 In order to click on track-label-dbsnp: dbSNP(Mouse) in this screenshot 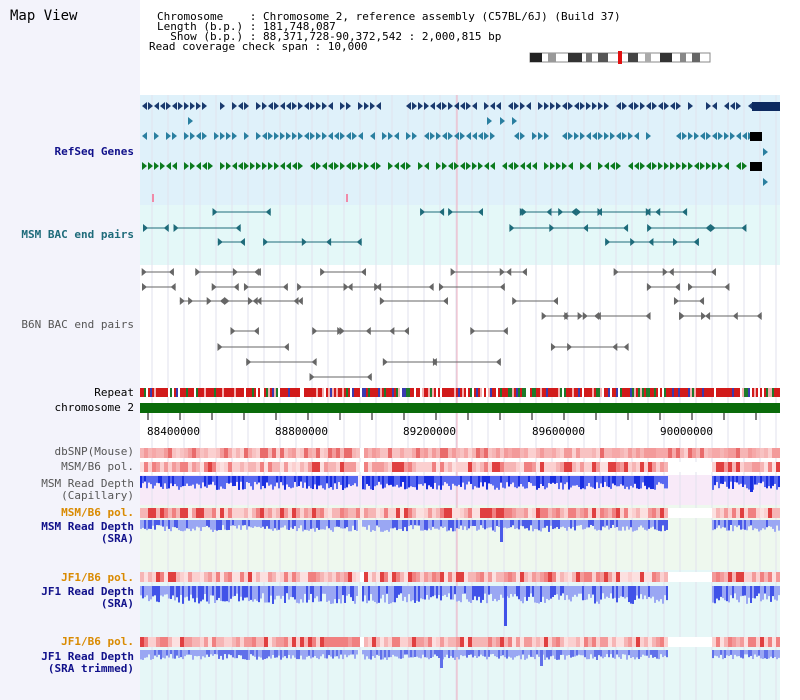, I will do `click(94, 451)`.